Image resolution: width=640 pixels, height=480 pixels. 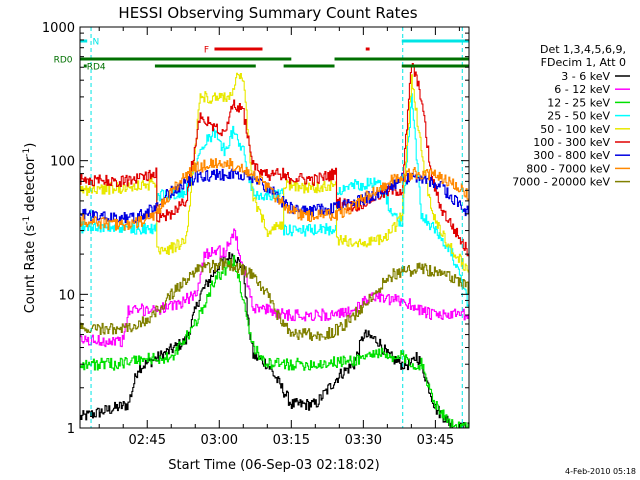 What do you see at coordinates (30, 269) in the screenshot?
I see `y-label-part-1: Count Rate (s` at bounding box center [30, 269].